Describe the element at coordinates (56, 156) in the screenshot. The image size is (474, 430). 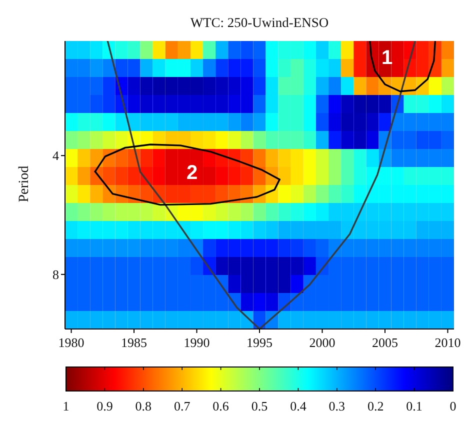
I see `y-tick-label: 4` at that location.